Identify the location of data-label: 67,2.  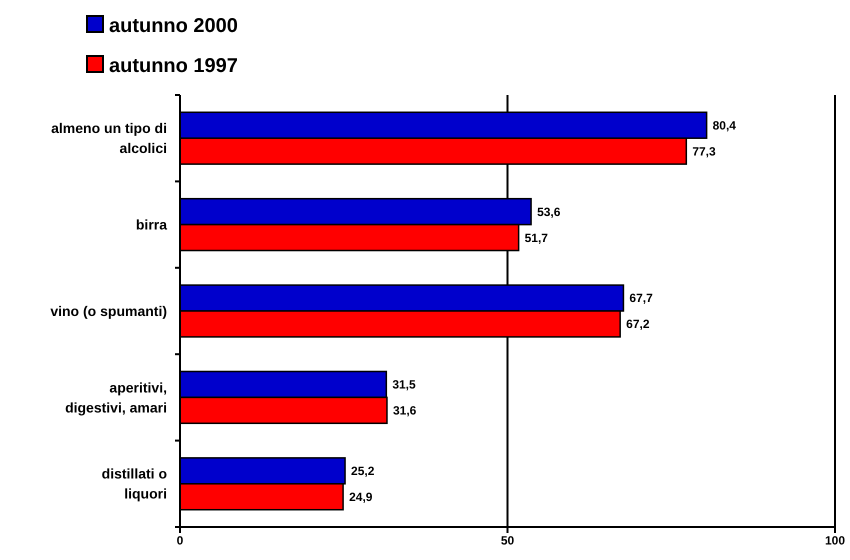
(638, 324).